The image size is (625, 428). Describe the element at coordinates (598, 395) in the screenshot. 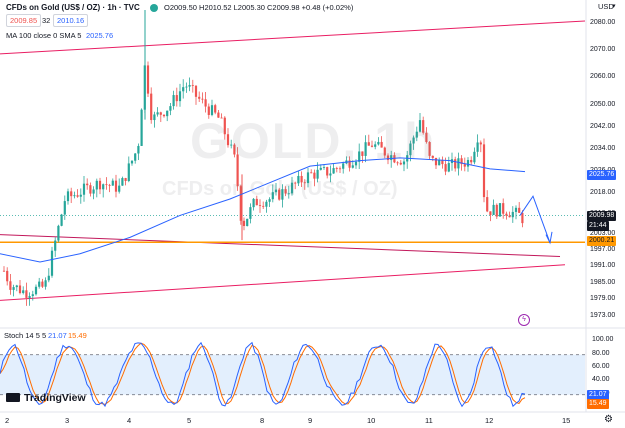

I see `stoch-k-tag: 21.07` at that location.